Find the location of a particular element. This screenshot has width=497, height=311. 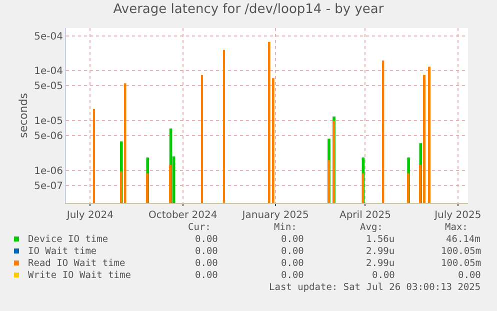

text: 46.14m is located at coordinates (463, 239).